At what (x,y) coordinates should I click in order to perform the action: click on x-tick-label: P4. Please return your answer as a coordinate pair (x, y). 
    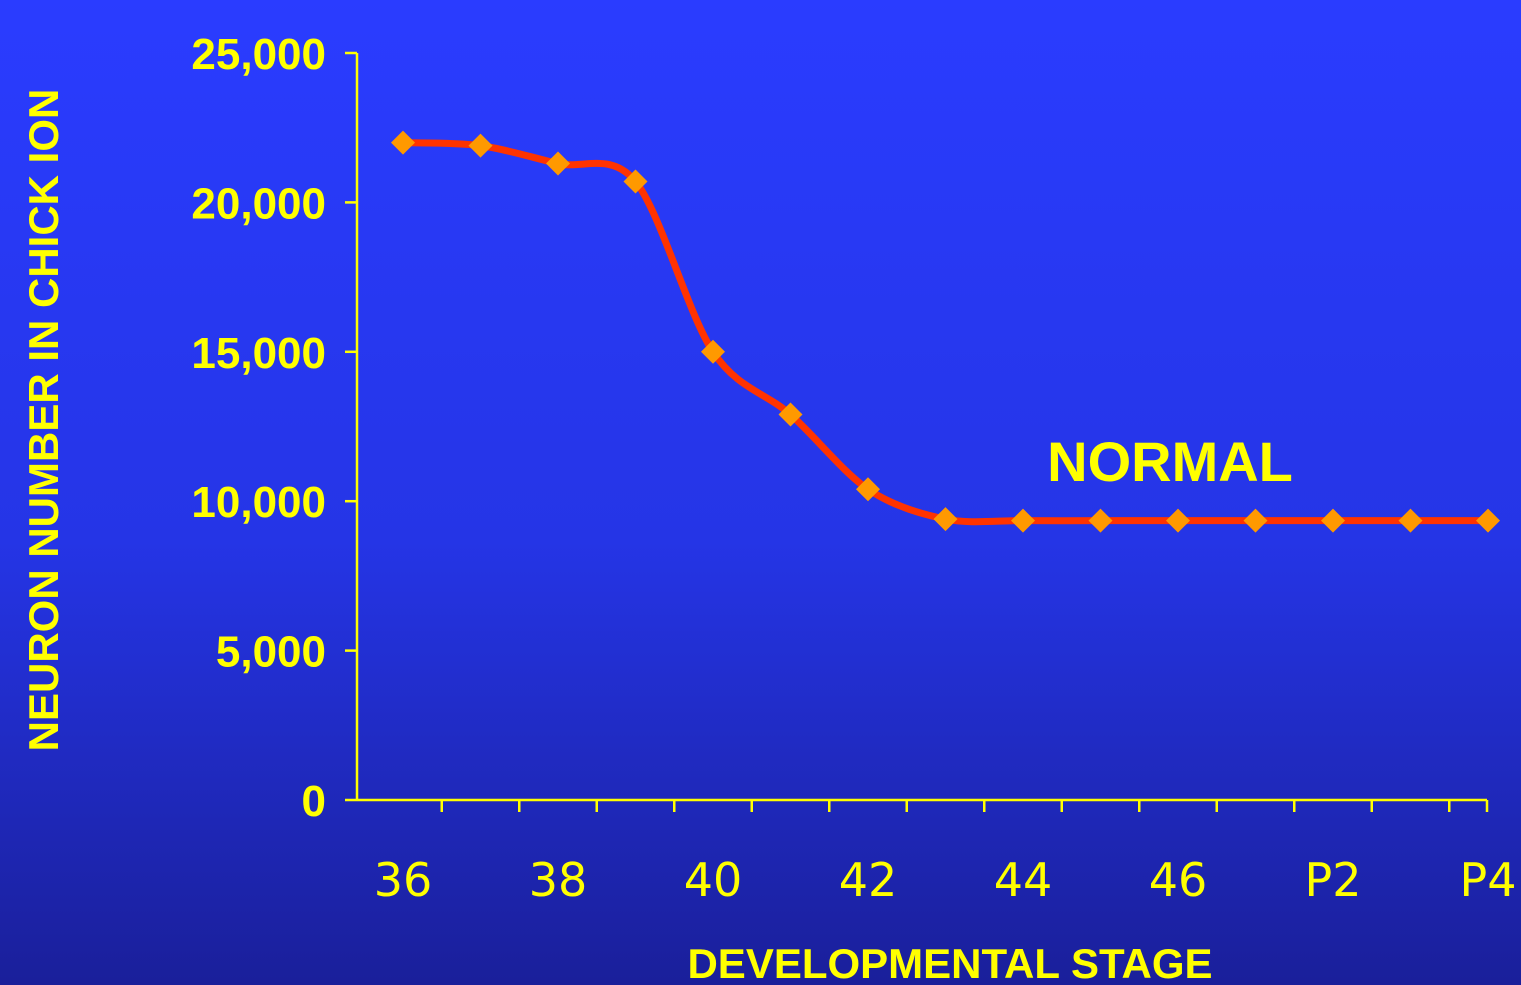
    Looking at the image, I should click on (1487, 880).